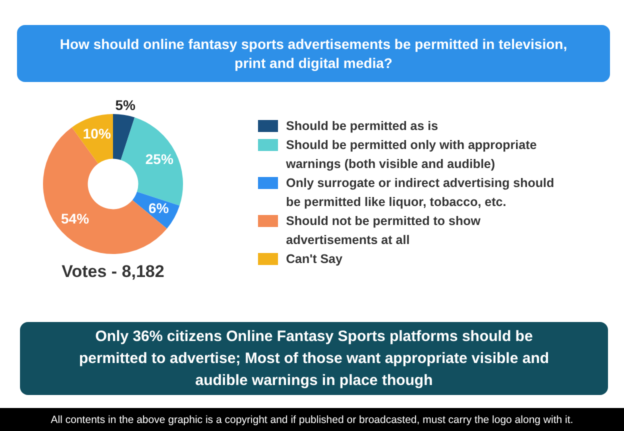  Describe the element at coordinates (75, 218) in the screenshot. I see `data-label: 54%` at that location.